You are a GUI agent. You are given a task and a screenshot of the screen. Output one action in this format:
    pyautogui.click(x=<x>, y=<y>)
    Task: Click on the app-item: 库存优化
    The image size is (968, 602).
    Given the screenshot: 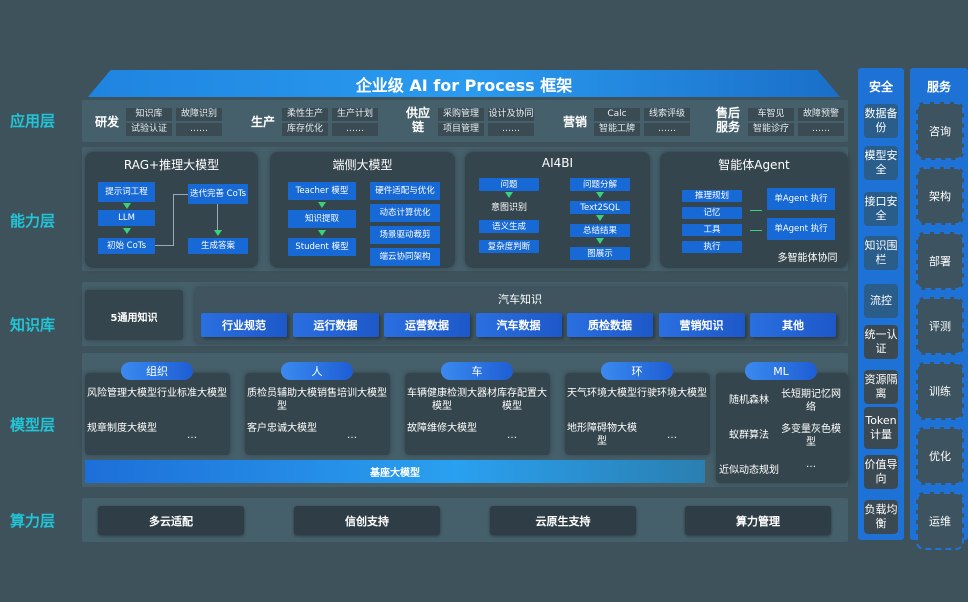 What is the action you would take?
    pyautogui.click(x=305, y=129)
    